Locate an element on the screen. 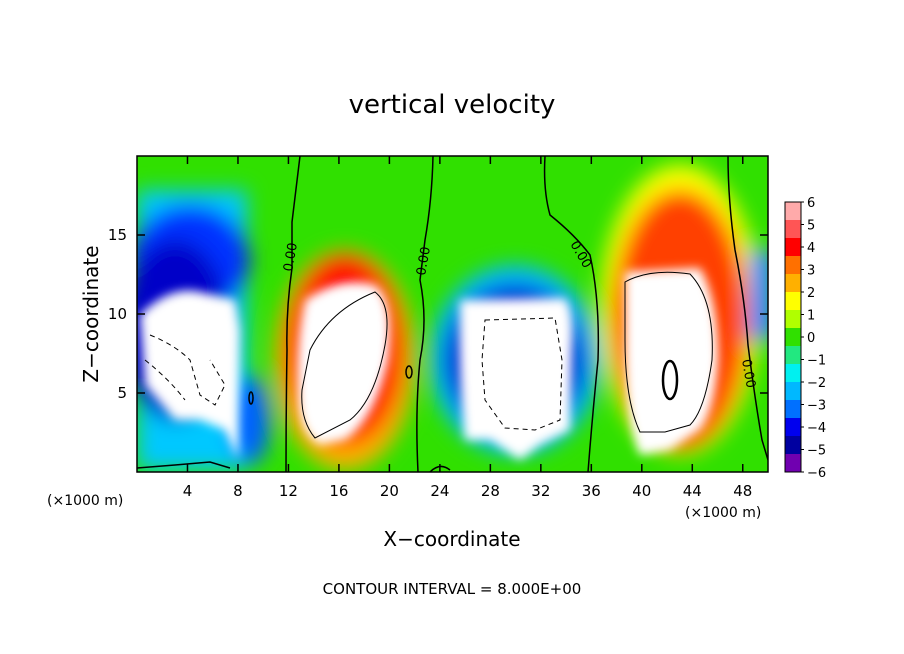  x-tick-label: 16 is located at coordinates (338, 491).